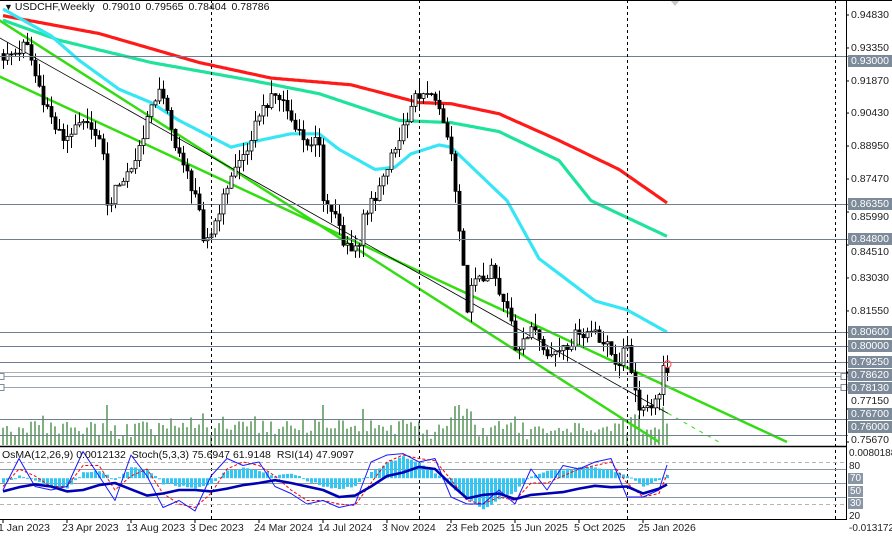  I want to click on price-level-label: 0.84800, so click(870, 238).